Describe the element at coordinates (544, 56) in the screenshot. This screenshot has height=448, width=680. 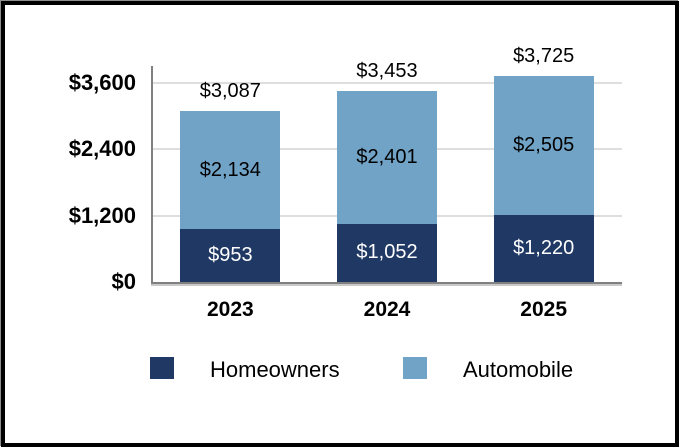
I see `total-value-label: $3,725` at that location.